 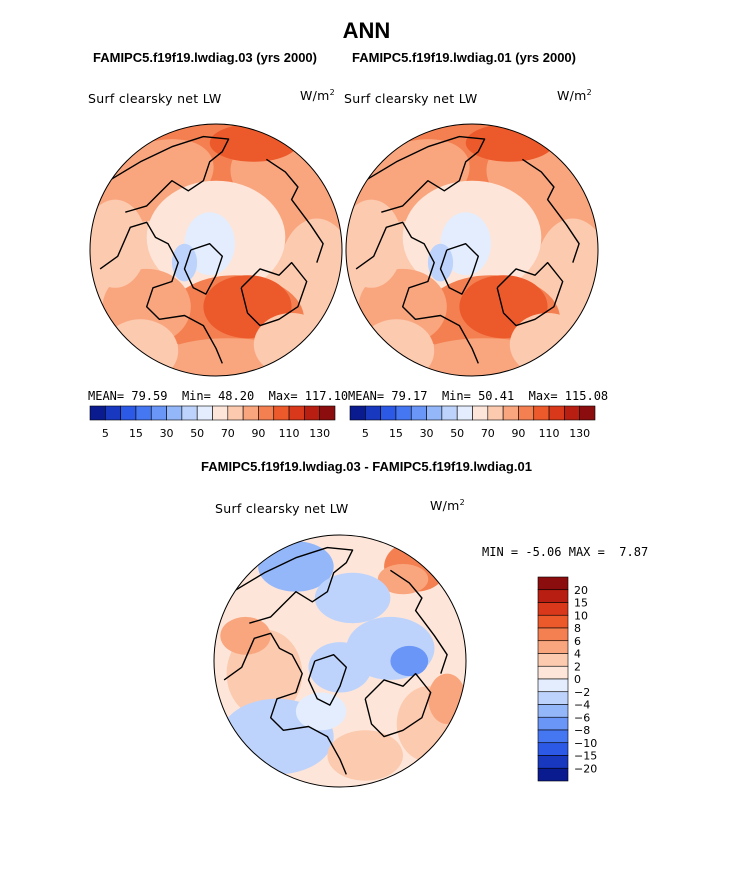 What do you see at coordinates (366, 30) in the screenshot?
I see `figure-title: ANN` at bounding box center [366, 30].